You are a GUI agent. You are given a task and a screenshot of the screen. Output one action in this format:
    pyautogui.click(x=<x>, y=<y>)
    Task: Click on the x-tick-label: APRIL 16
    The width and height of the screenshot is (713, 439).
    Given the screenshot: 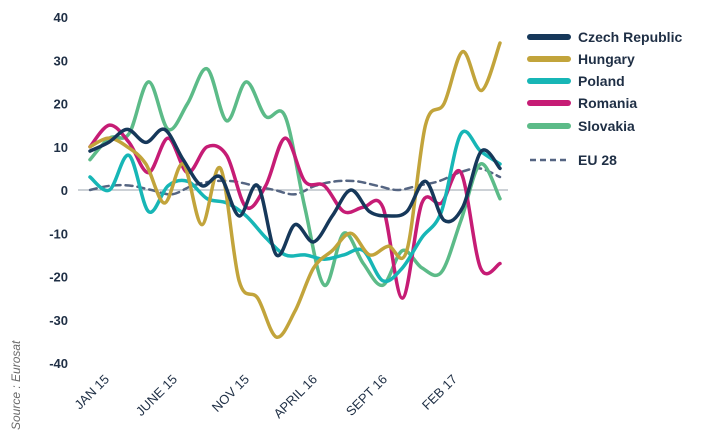 What is the action you would take?
    pyautogui.click(x=296, y=397)
    